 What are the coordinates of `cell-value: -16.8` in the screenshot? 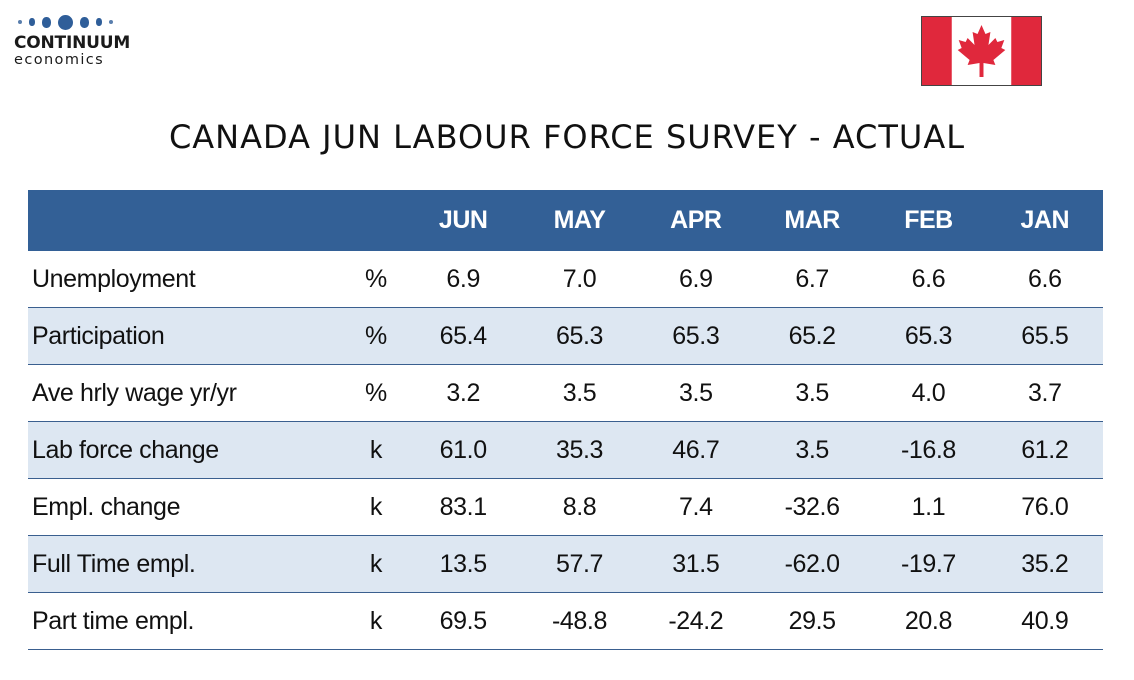 It's located at (928, 450).